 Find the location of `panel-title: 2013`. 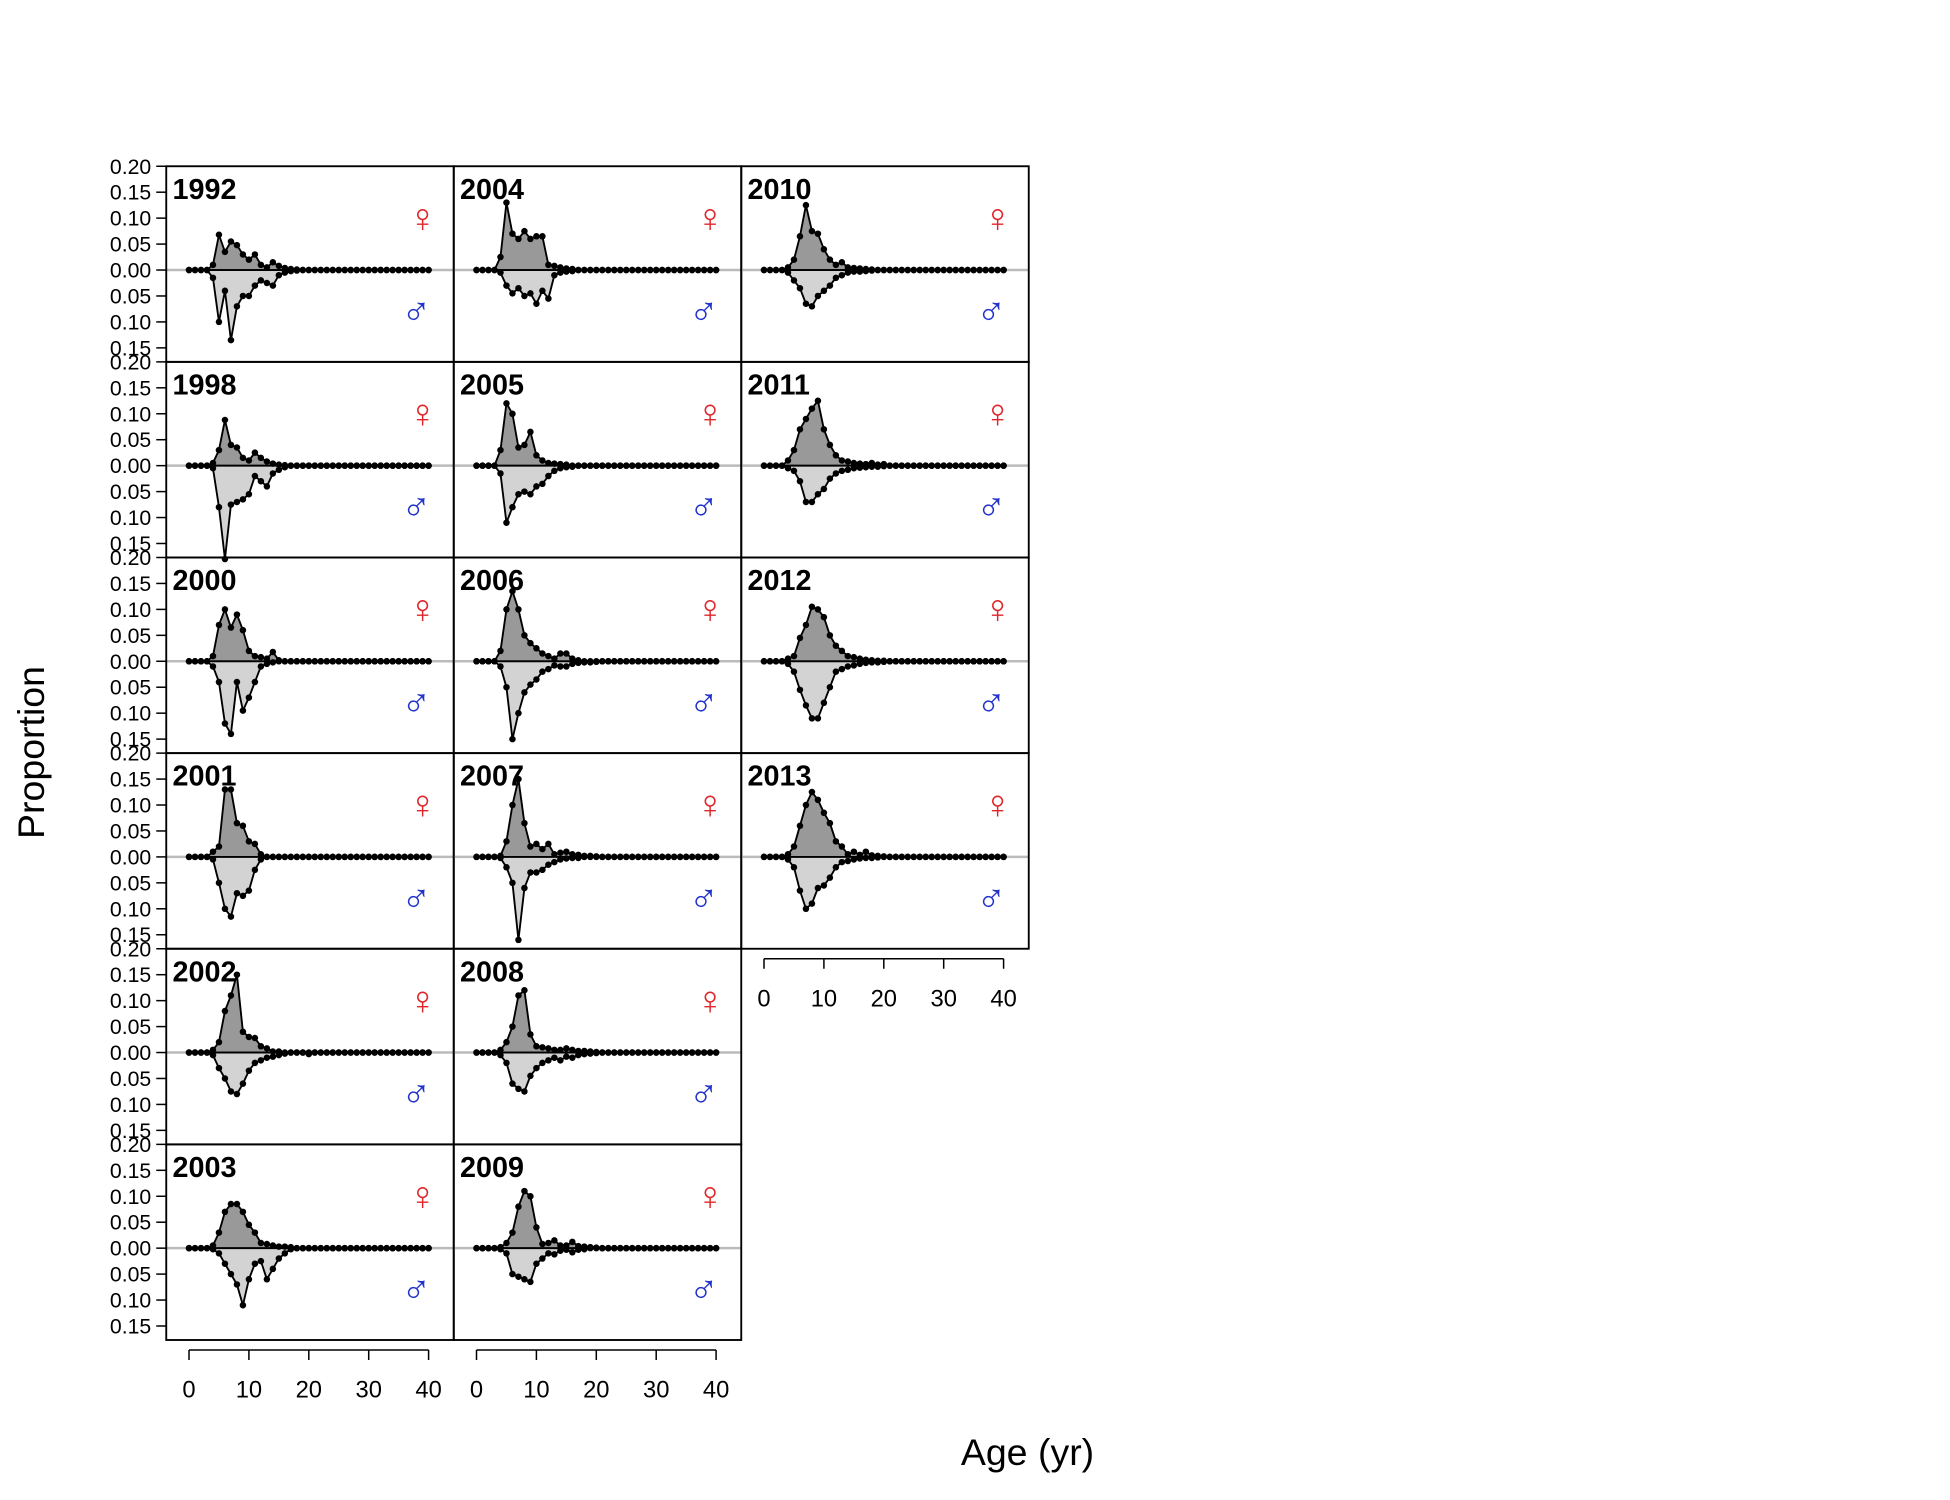

panel-title: 2013 is located at coordinates (780, 777).